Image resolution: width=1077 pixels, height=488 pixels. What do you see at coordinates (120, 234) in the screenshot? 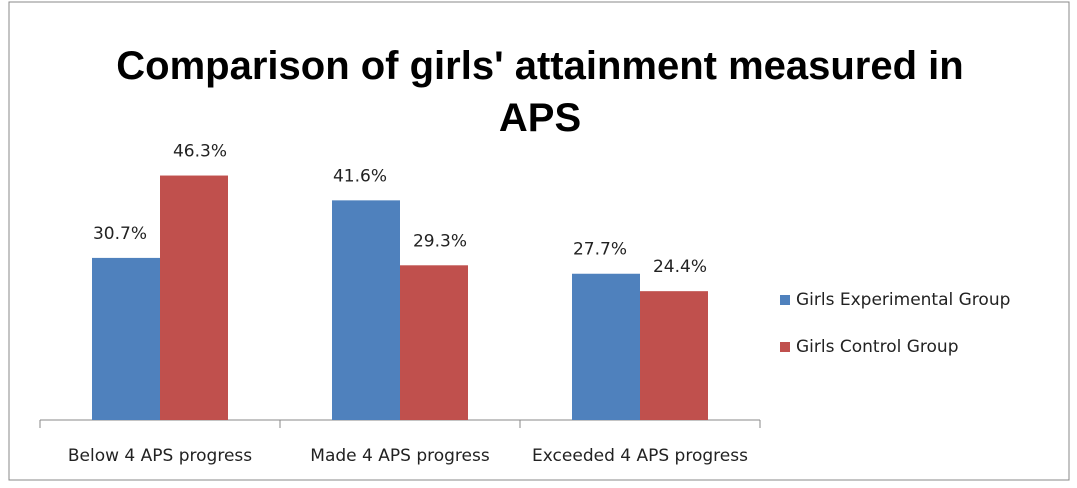
I see `data-label: 30.7%` at bounding box center [120, 234].